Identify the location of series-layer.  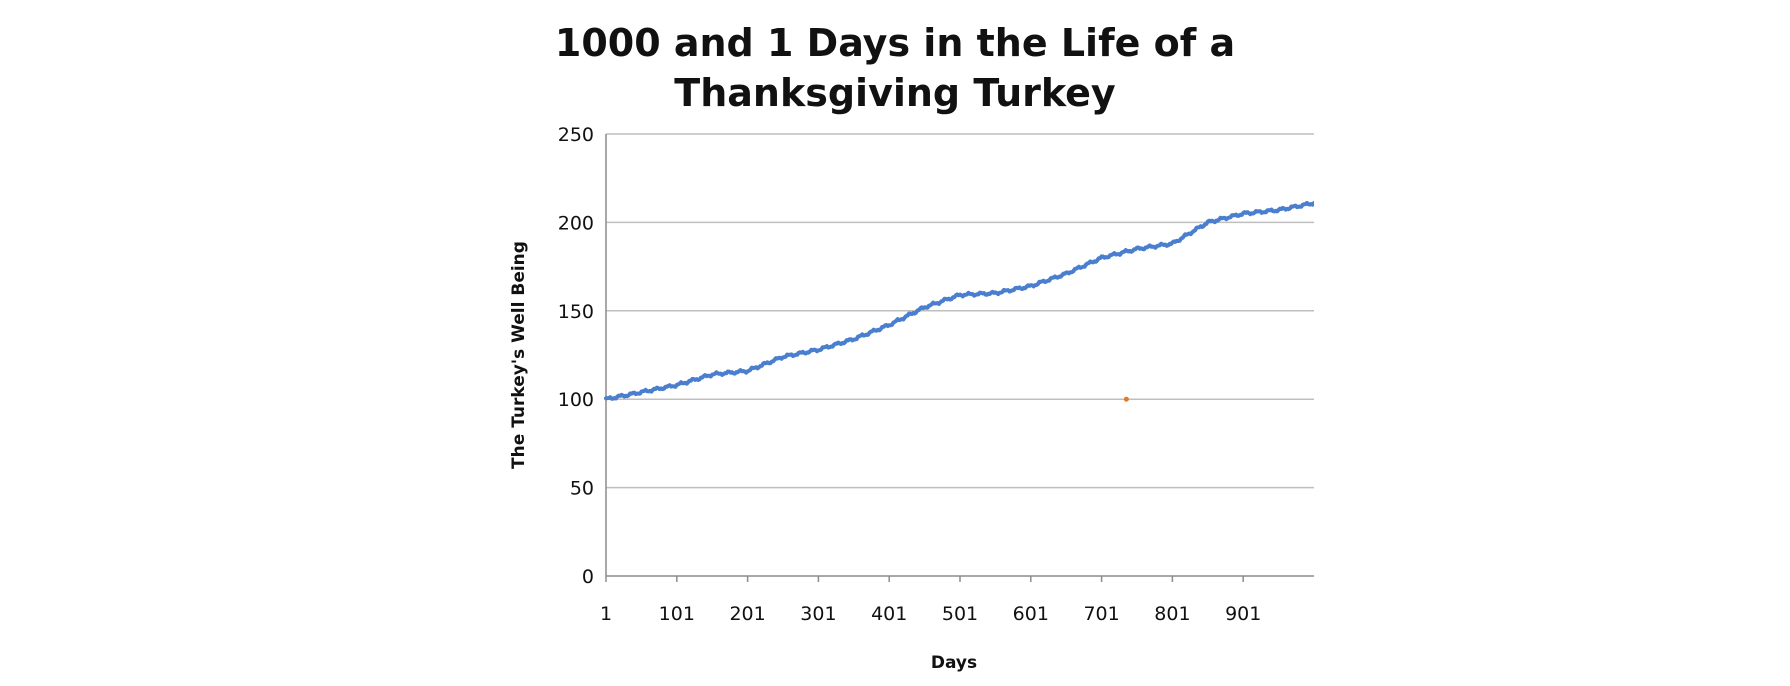
(959, 300).